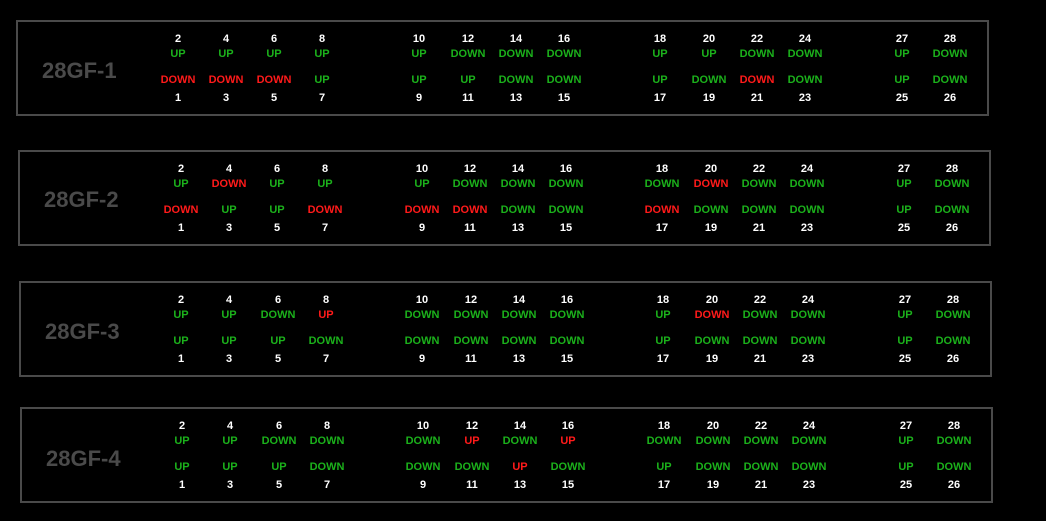 Image resolution: width=1046 pixels, height=521 pixels. What do you see at coordinates (953, 300) in the screenshot?
I see `port-number: 28` at bounding box center [953, 300].